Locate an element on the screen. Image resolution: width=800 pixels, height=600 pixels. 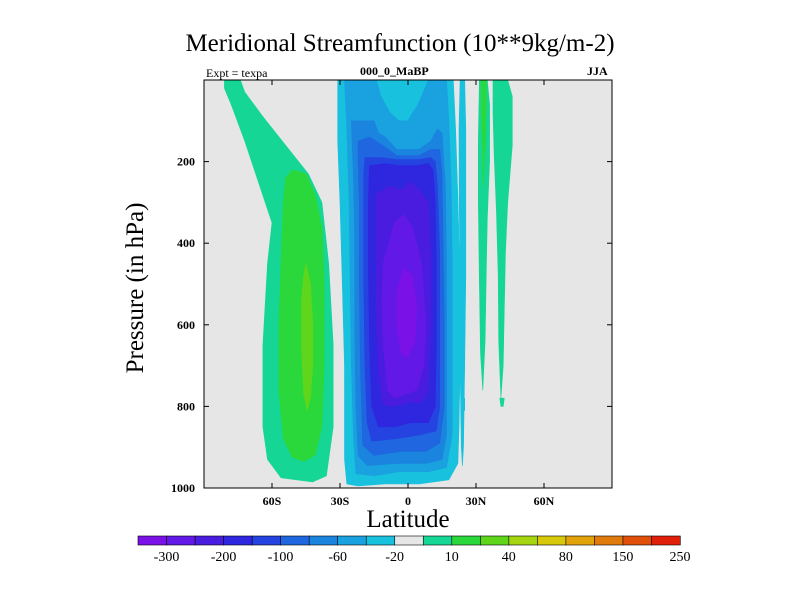
colorbar-label: -200 is located at coordinates (224, 557).